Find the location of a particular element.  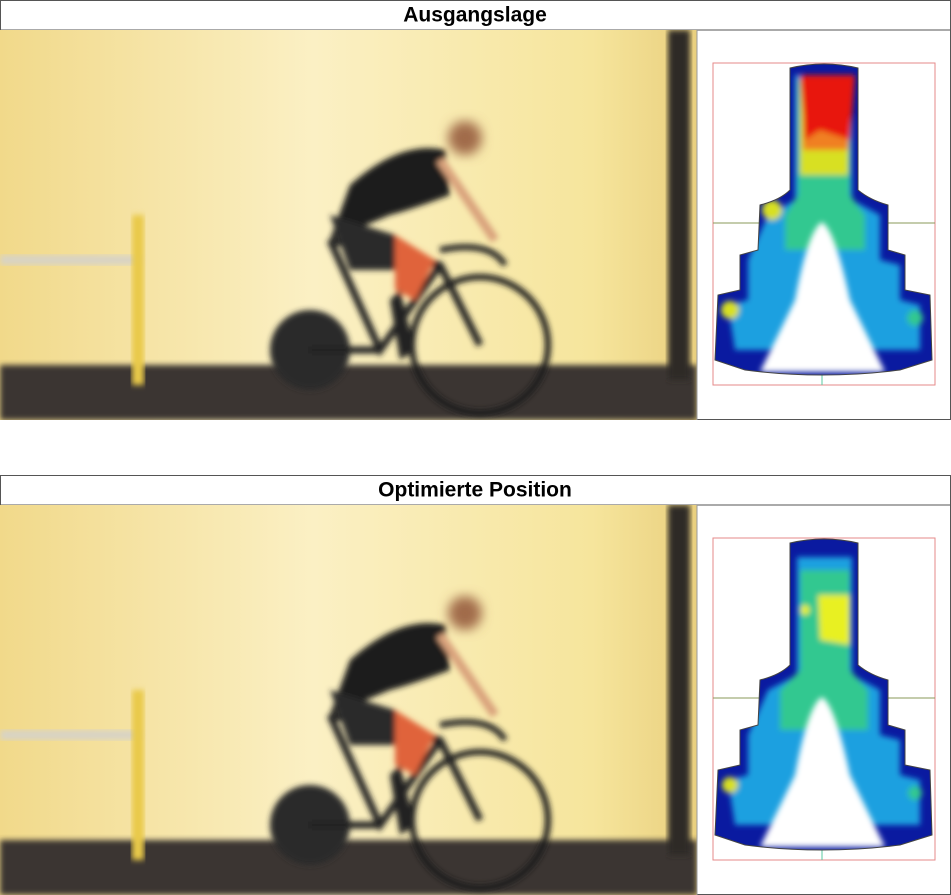

panel-title: Ausgangslage is located at coordinates (475, 15).